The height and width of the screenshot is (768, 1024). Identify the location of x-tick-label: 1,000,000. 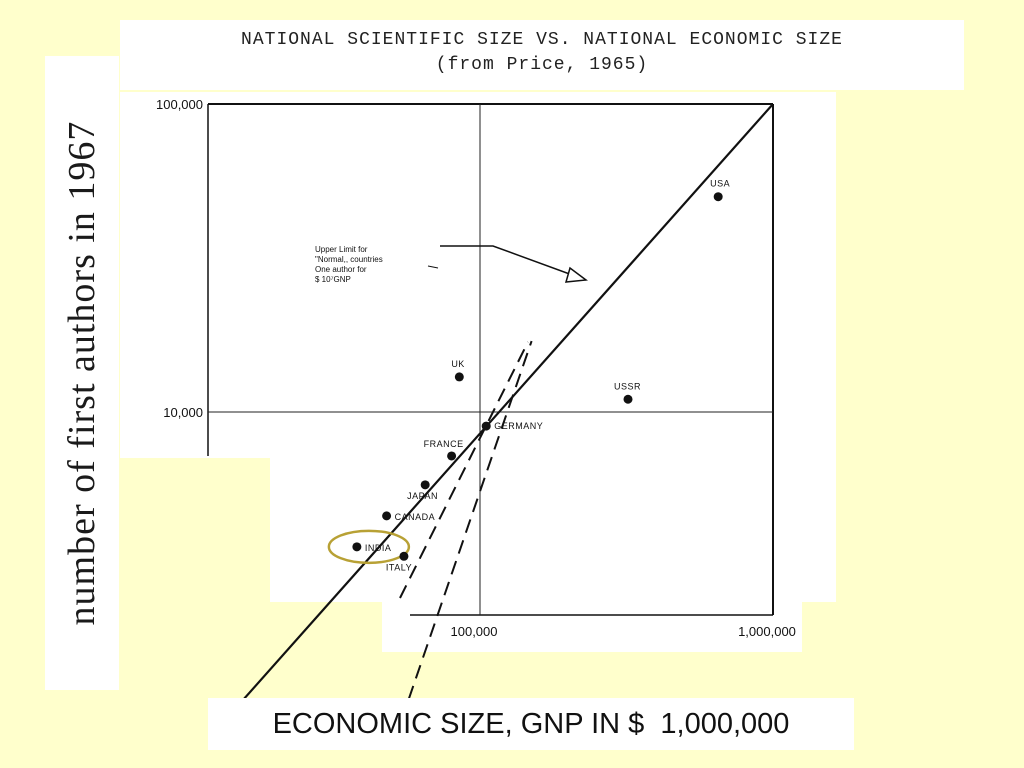
(767, 631).